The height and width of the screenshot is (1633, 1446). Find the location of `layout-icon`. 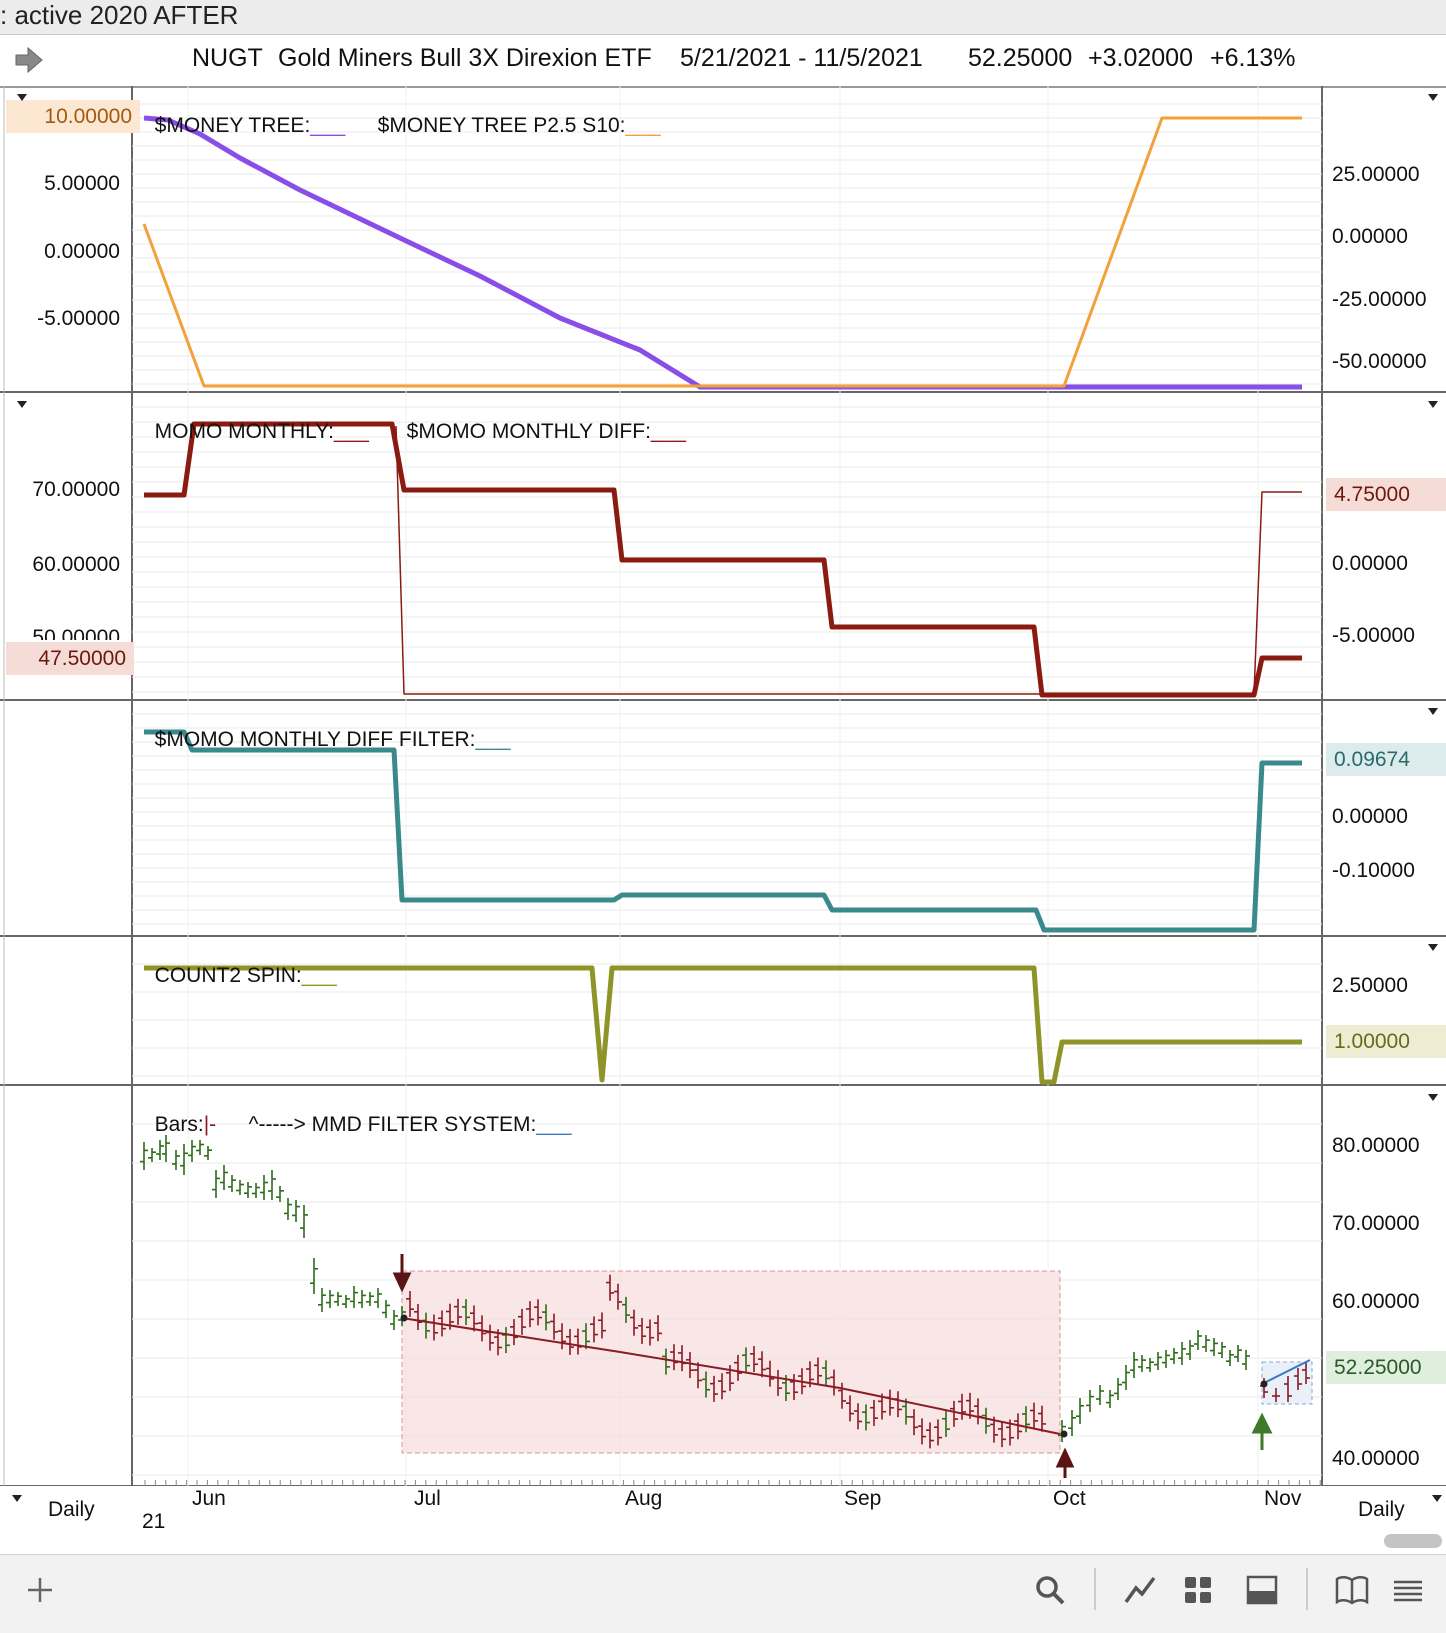

layout-icon is located at coordinates (1262, 1590).